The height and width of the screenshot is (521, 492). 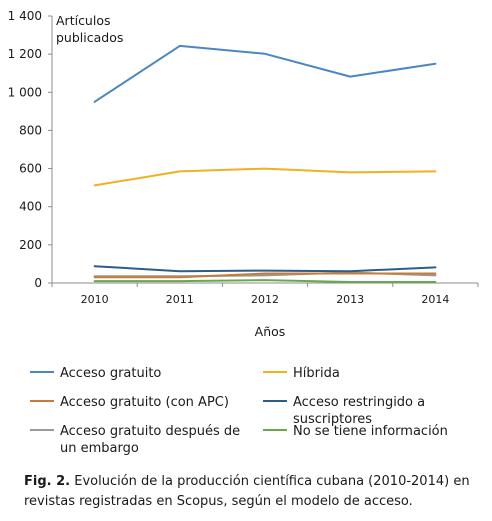 I want to click on x-tick-label: 2013, so click(x=350, y=299).